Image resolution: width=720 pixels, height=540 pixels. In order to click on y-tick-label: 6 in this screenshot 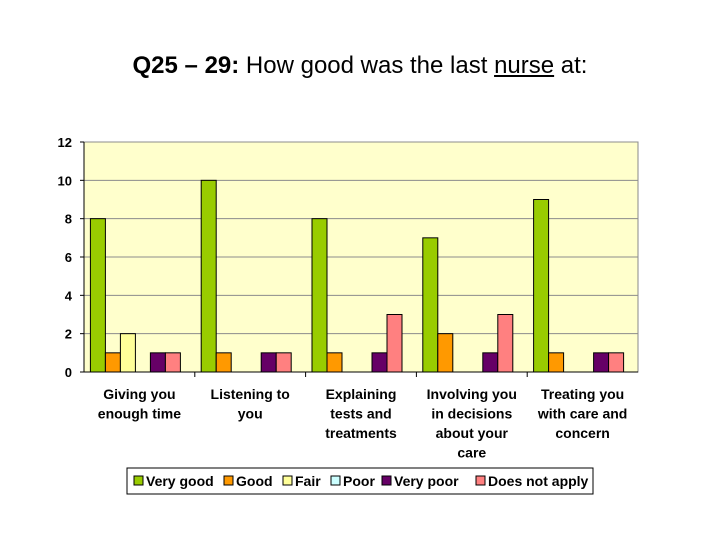, I will do `click(68, 257)`.